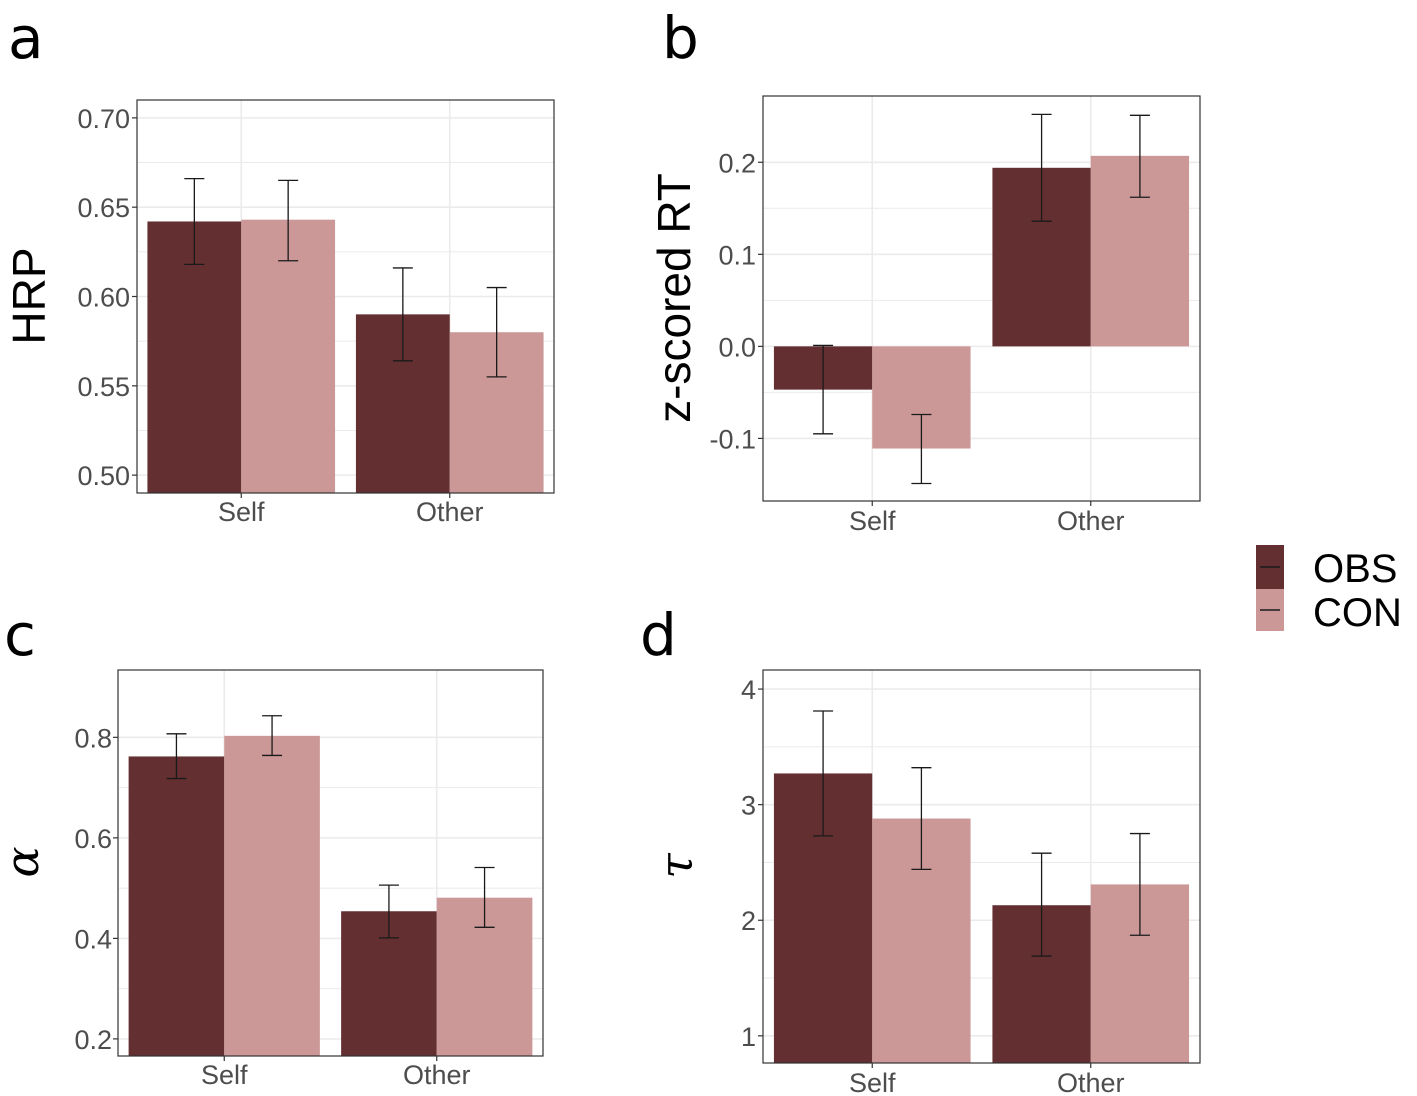 Image resolution: width=1417 pixels, height=1096 pixels. I want to click on panel-letter-a: a, so click(26, 38).